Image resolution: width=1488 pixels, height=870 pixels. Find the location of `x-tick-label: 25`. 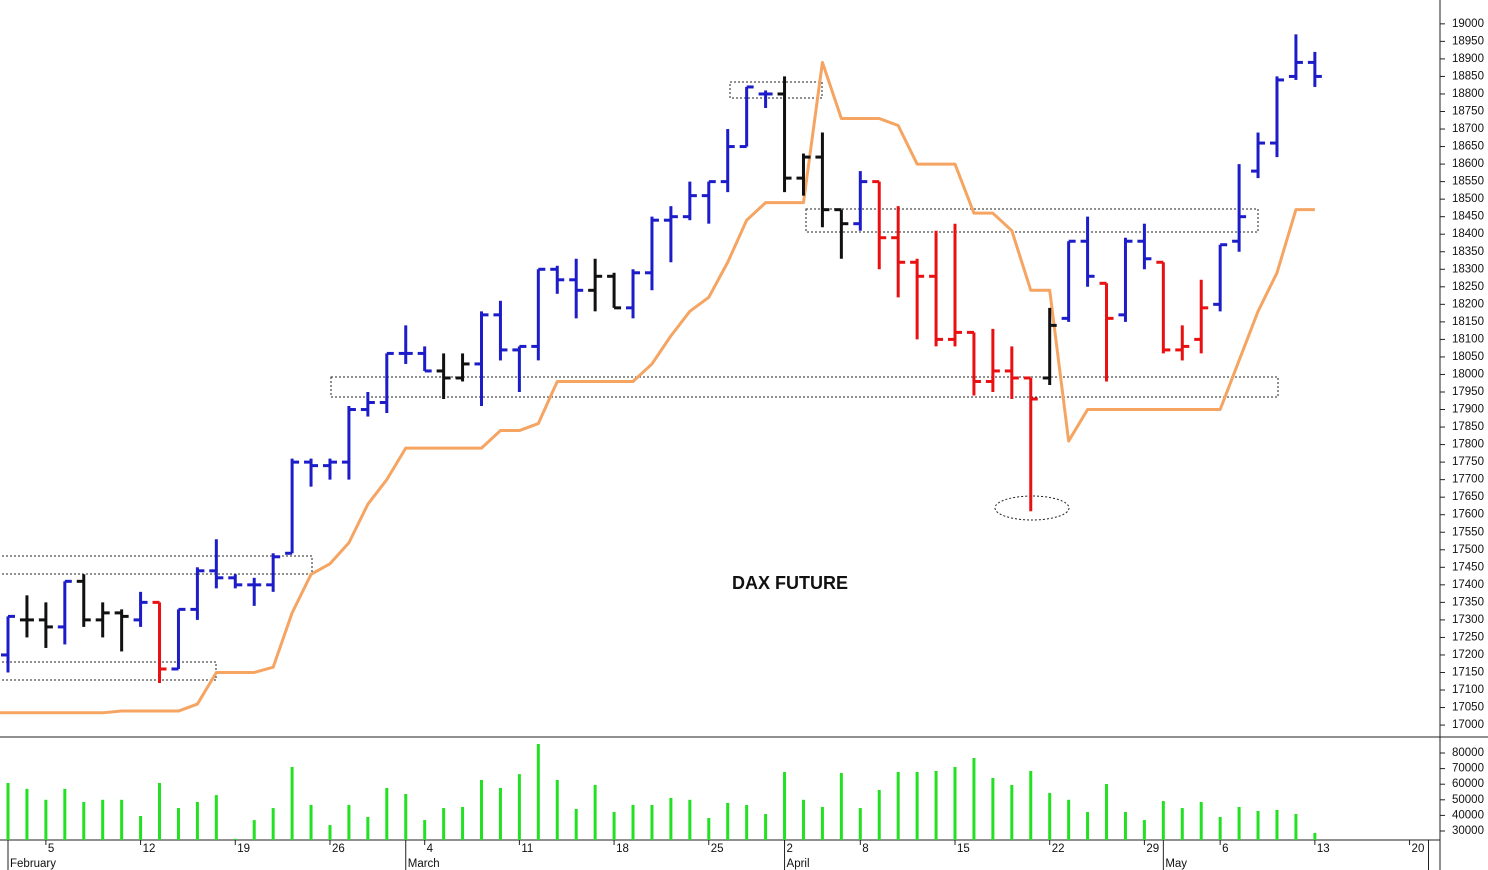

x-tick-label: 25 is located at coordinates (717, 849).